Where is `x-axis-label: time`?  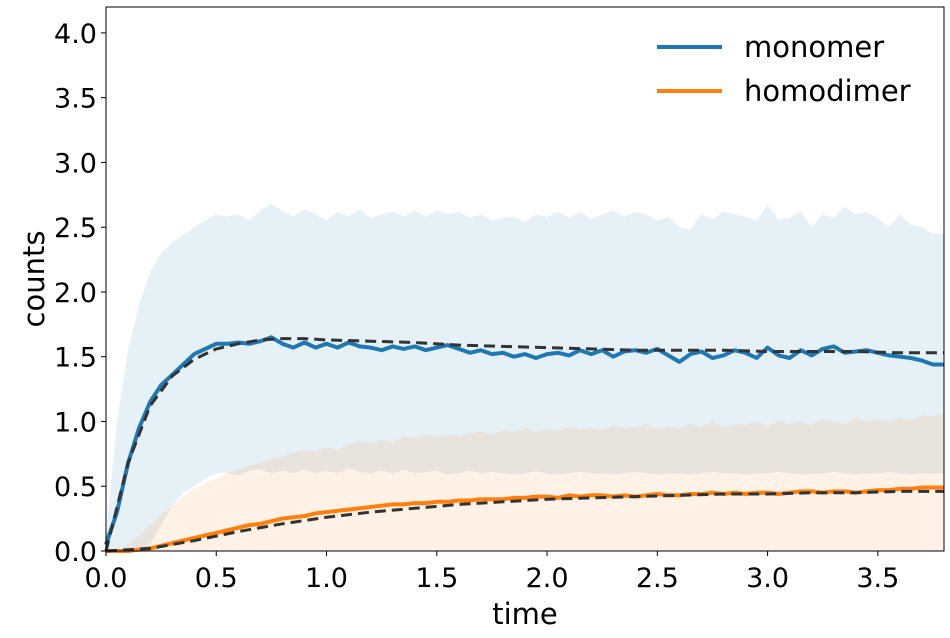 x-axis-label: time is located at coordinates (525, 614).